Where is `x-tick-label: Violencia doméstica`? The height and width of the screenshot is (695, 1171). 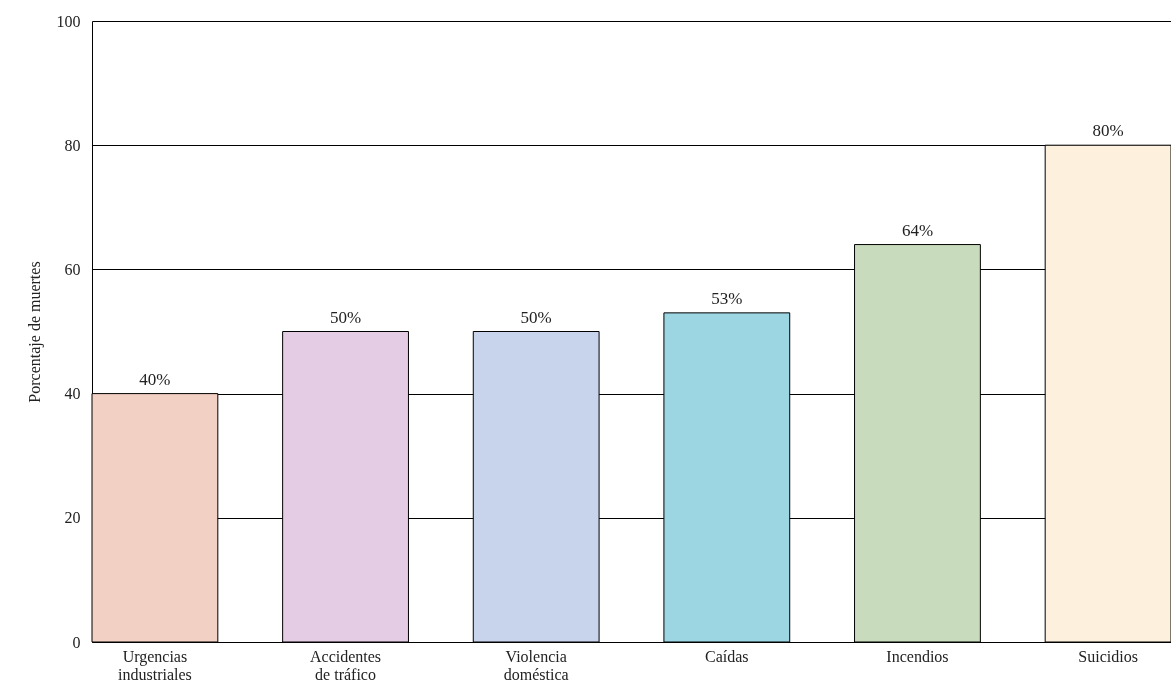 x-tick-label: Violencia doméstica is located at coordinates (536, 665).